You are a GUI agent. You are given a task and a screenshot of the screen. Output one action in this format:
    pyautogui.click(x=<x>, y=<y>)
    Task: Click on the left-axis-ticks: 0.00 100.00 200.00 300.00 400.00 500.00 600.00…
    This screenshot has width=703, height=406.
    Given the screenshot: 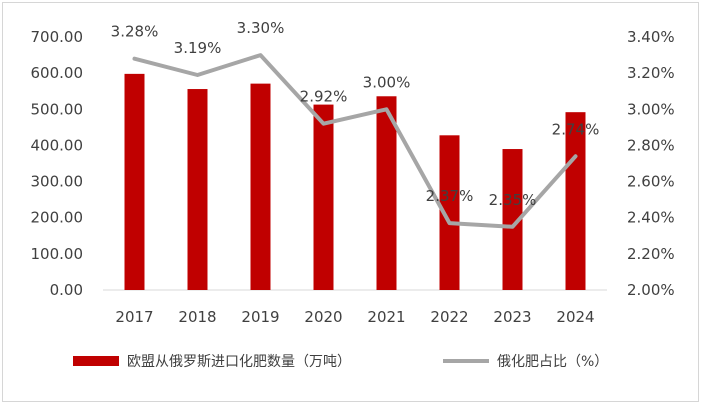 What is the action you would take?
    pyautogui.click(x=57, y=163)
    